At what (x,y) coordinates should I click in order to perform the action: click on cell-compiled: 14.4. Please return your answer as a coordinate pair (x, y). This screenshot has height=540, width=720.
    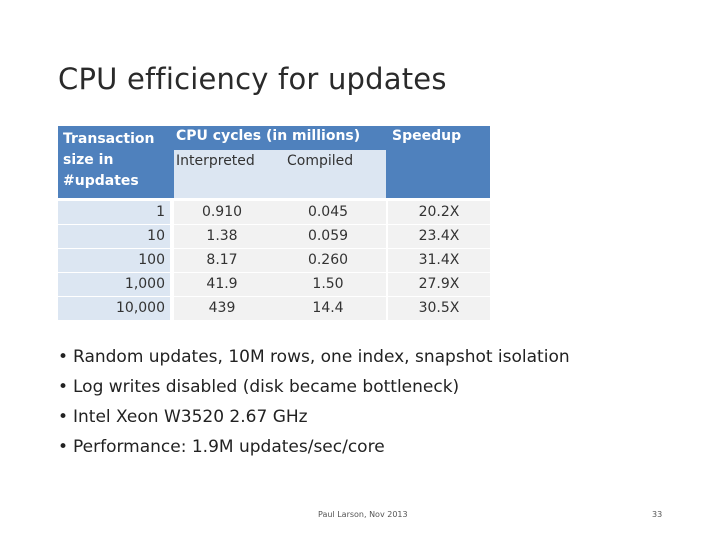
    Looking at the image, I should click on (328, 308).